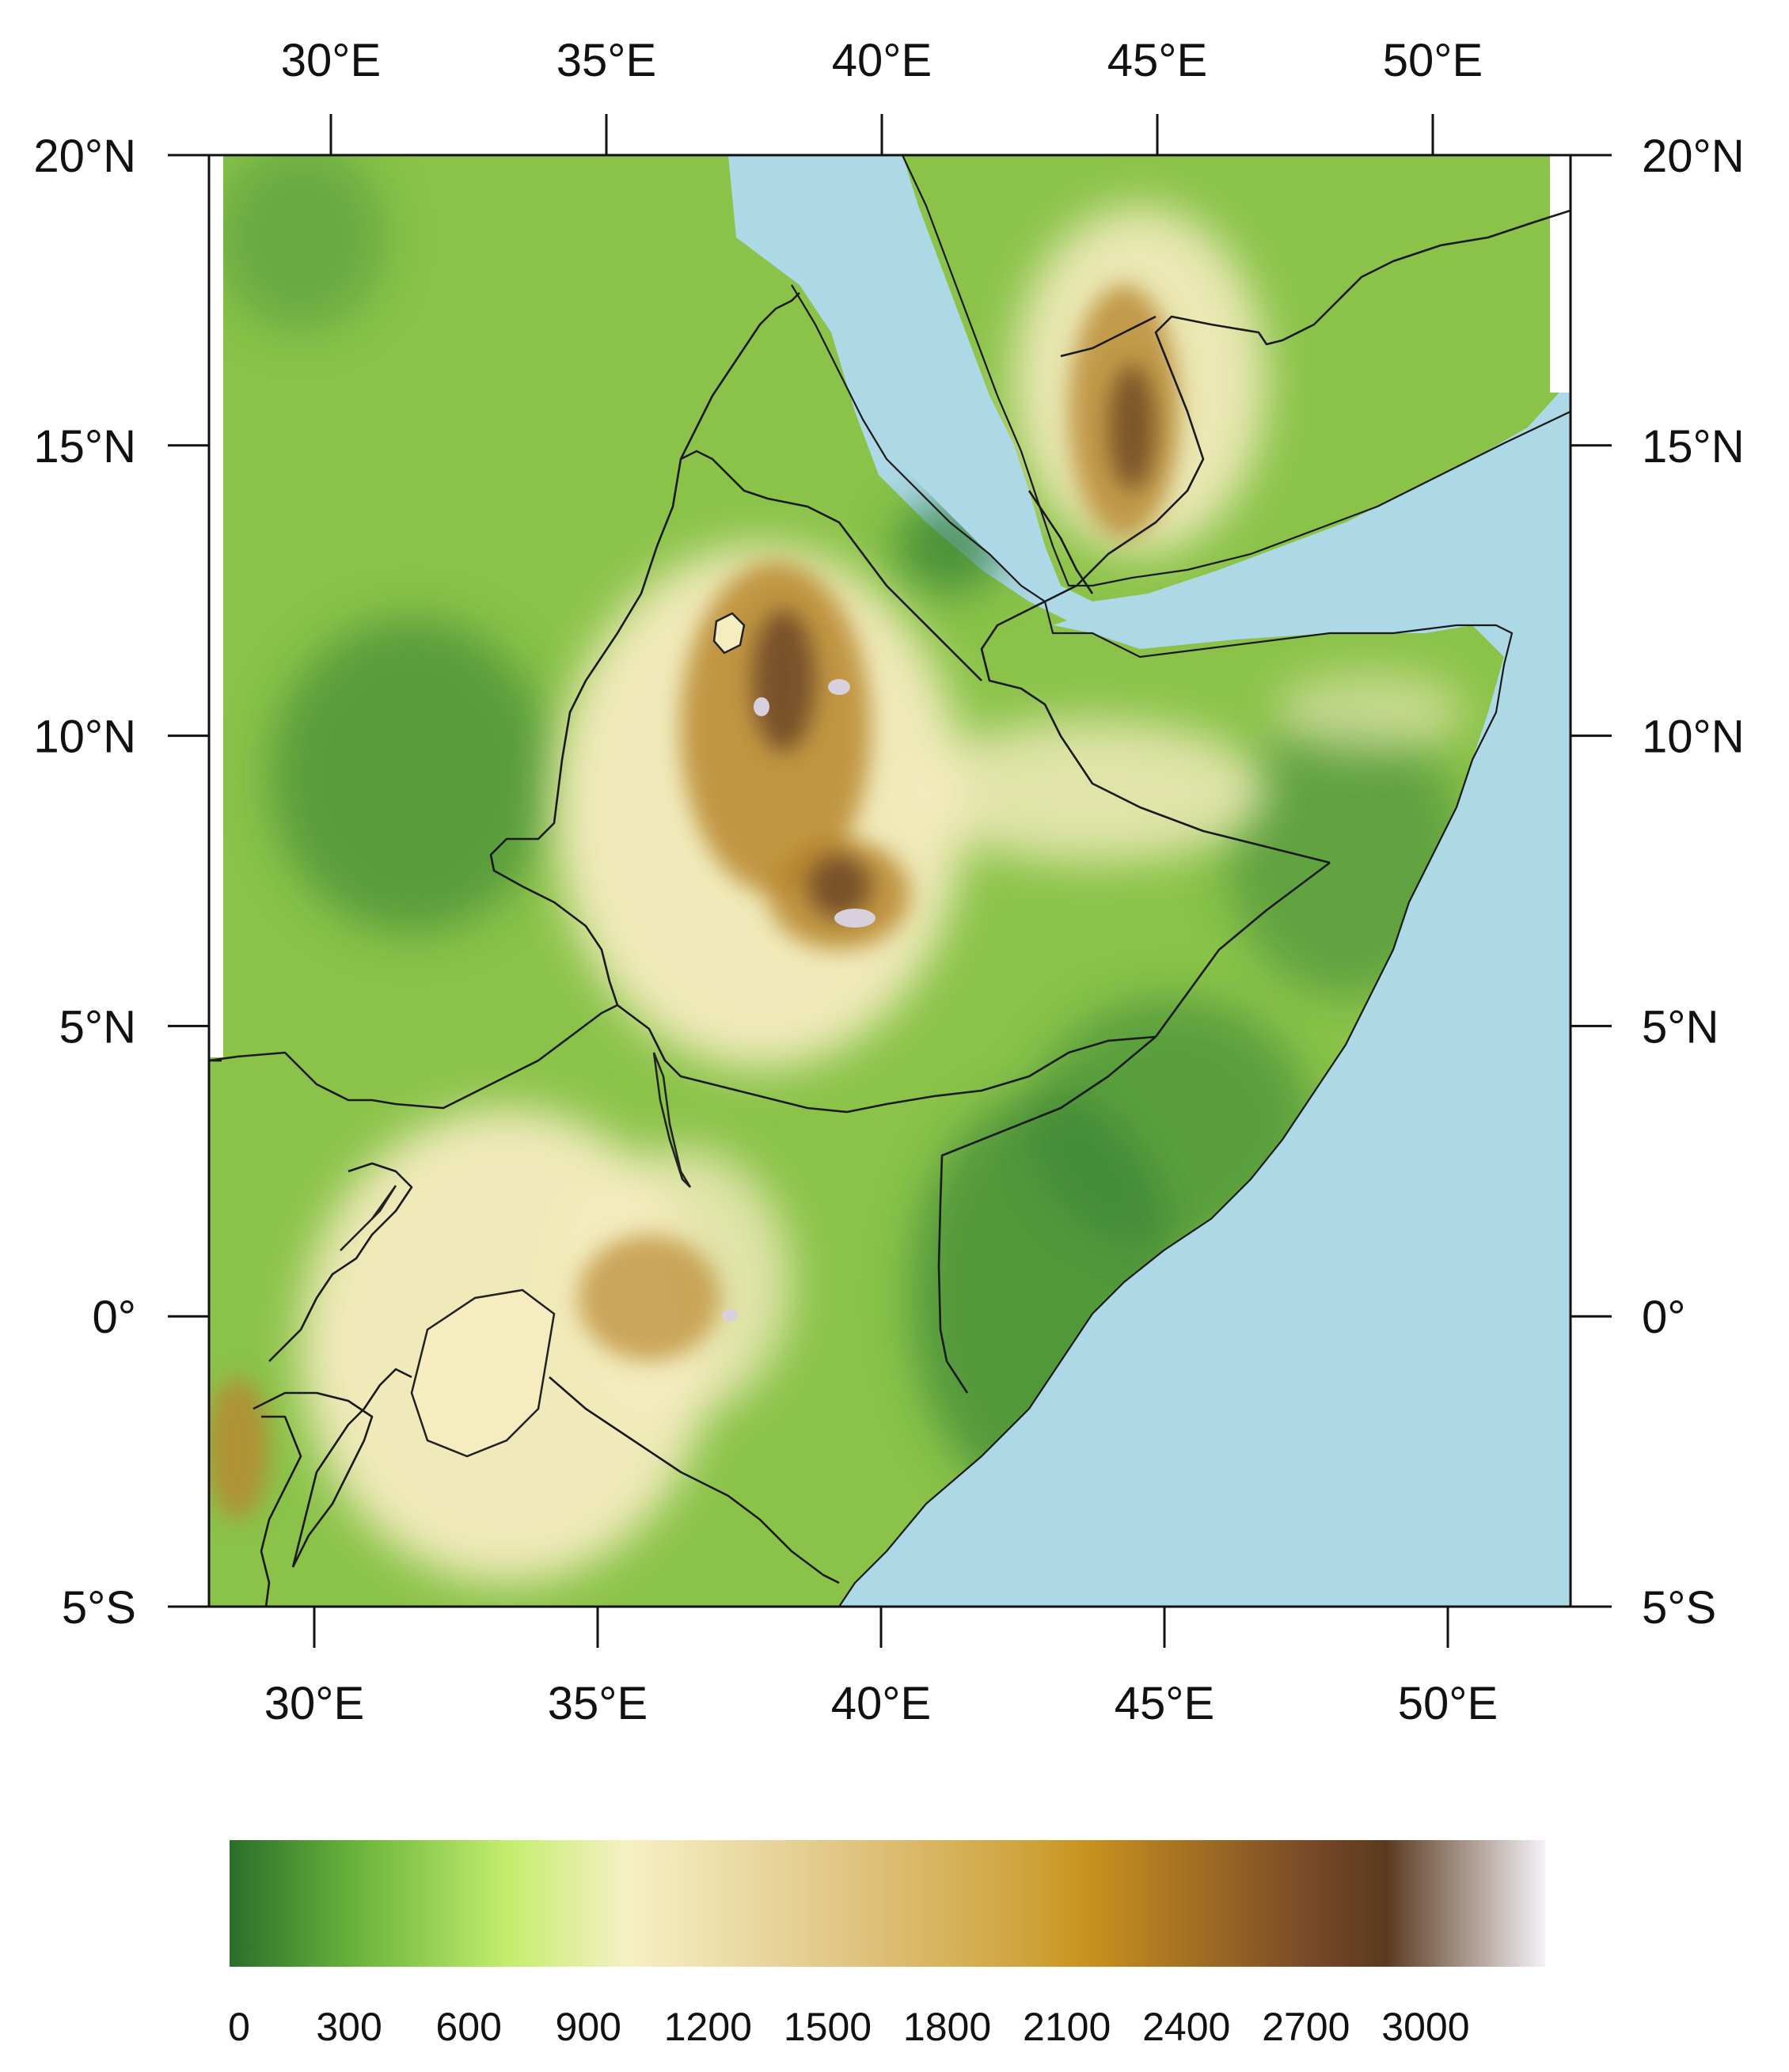 Image resolution: width=1789 pixels, height=2072 pixels. I want to click on top-lon-label: 40°E, so click(882, 61).